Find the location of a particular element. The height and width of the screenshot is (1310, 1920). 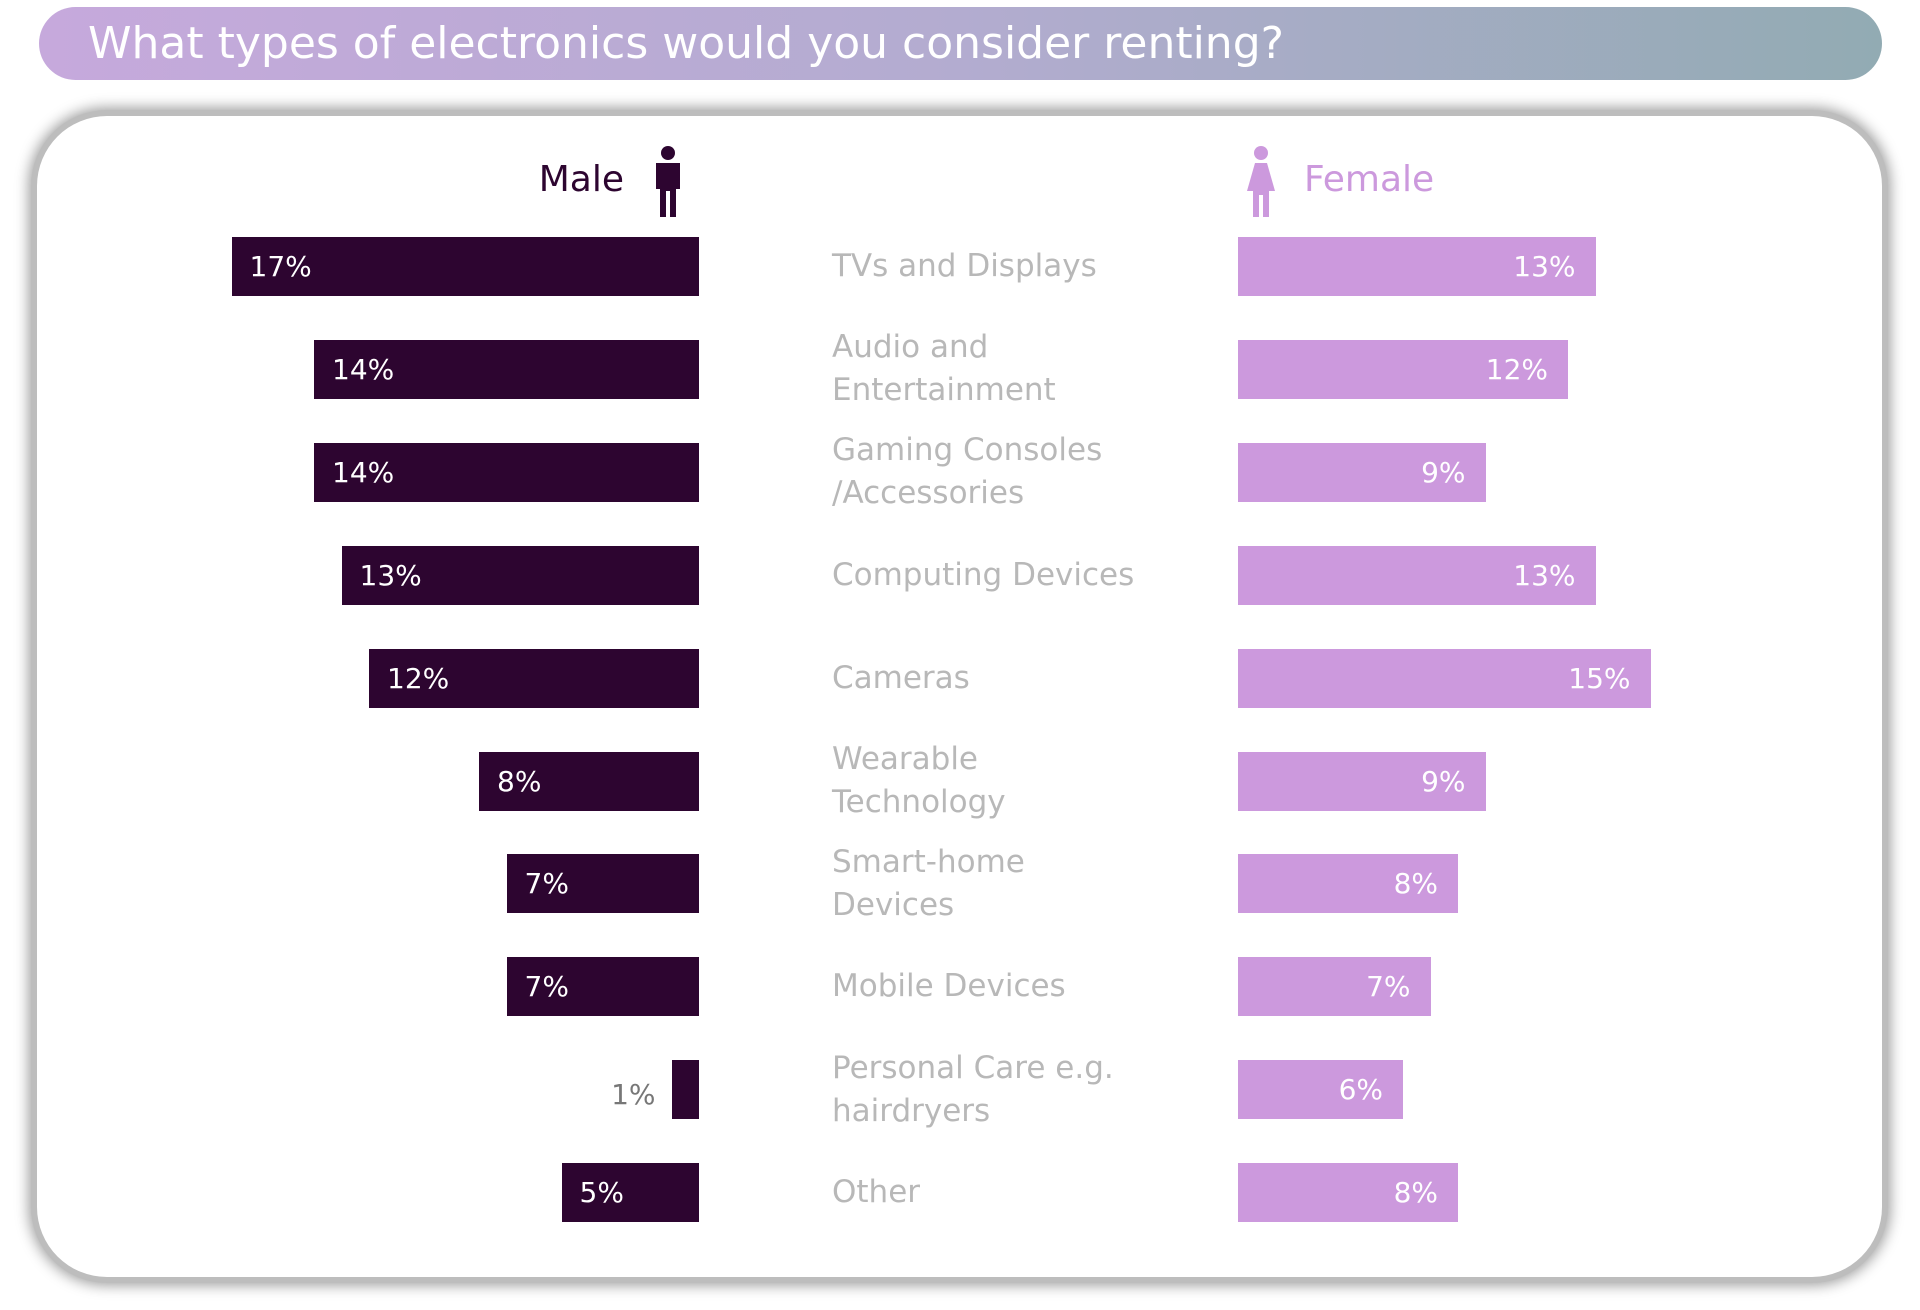

category-label: Wearable Technology is located at coordinates (919, 780).